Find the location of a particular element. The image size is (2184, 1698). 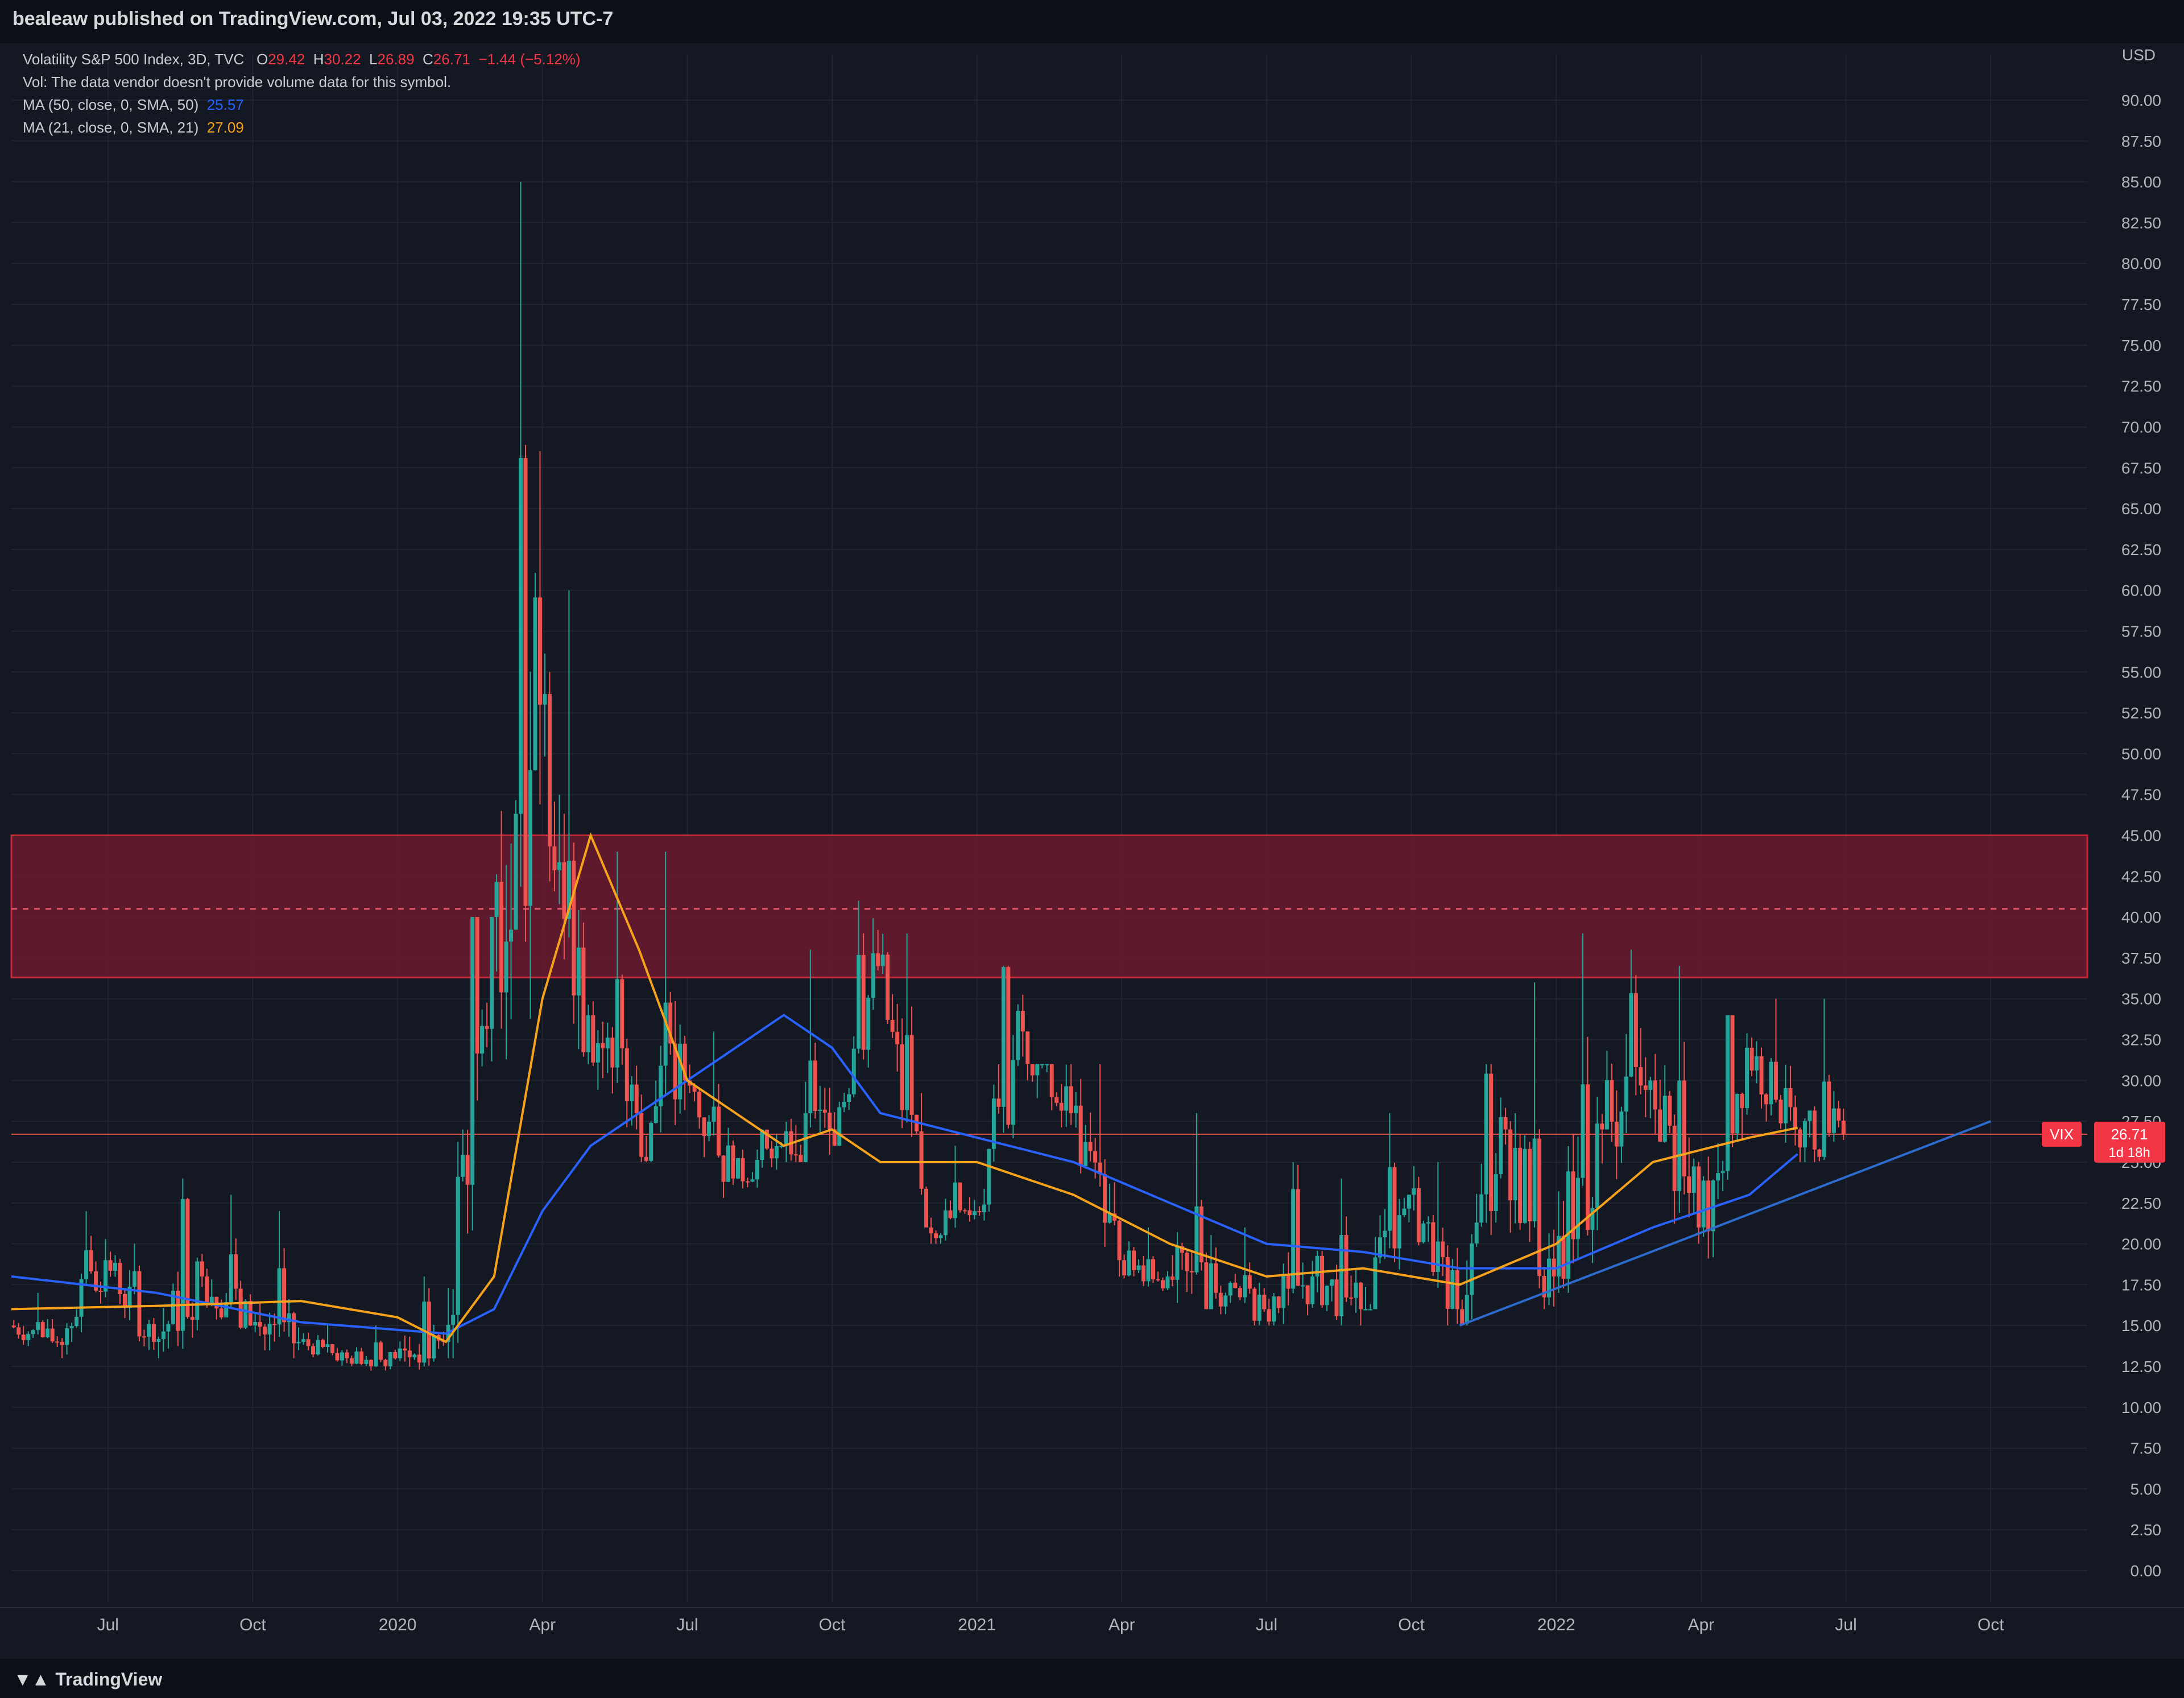

currency-label: USD is located at coordinates (2139, 55).